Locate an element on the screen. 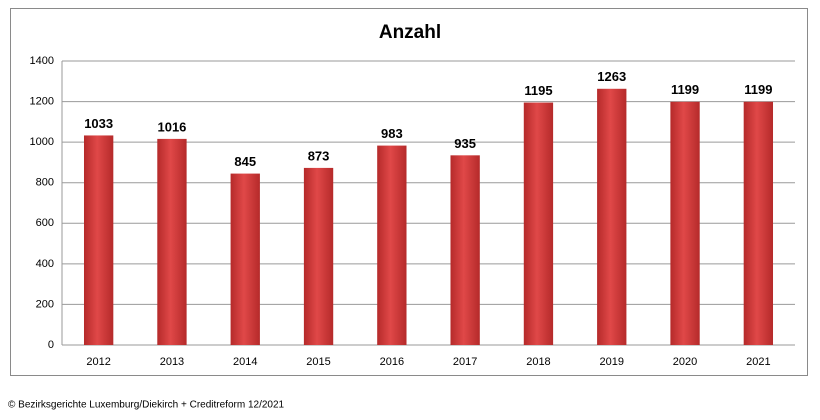  x-tick-label: 2014 is located at coordinates (245, 362).